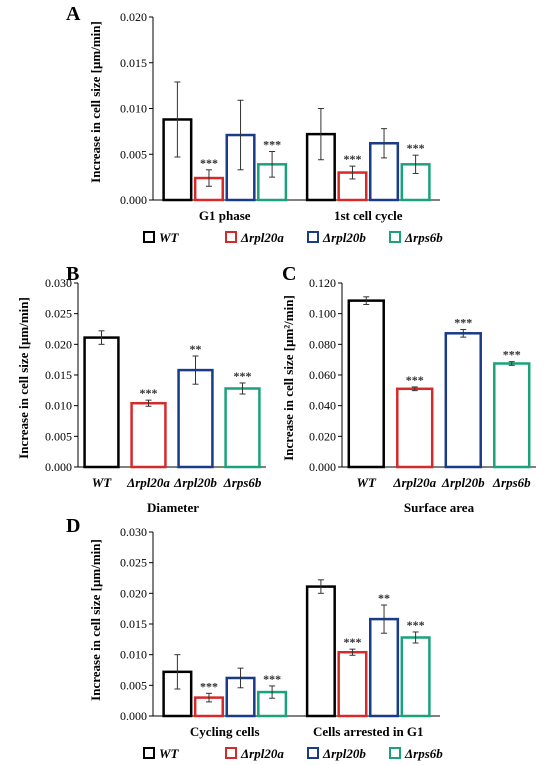 The height and width of the screenshot is (765, 550). I want to click on panel-d-legend: WT Δrpl20a Δrpl20b Δrps6b, so click(293, 753).